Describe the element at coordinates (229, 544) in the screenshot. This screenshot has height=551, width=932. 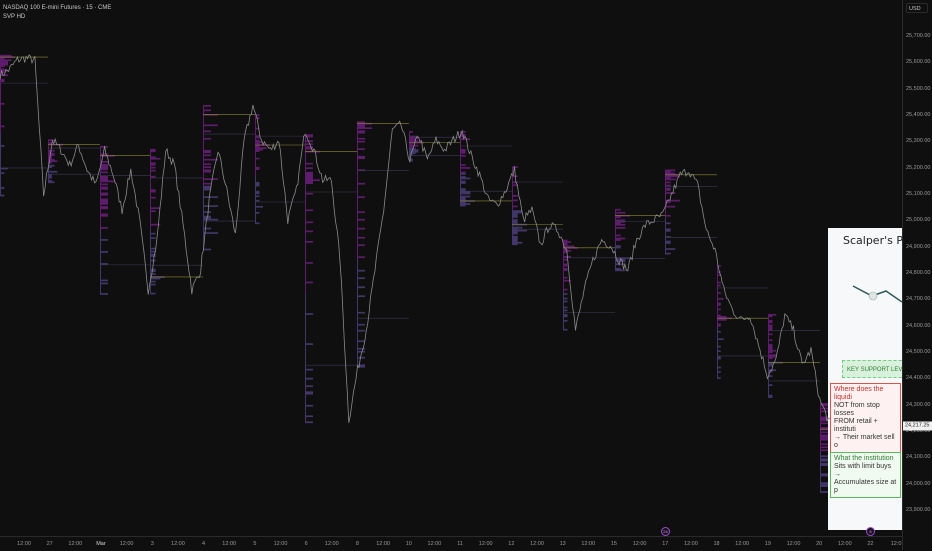
I see `time-tick-label: 12:00` at that location.